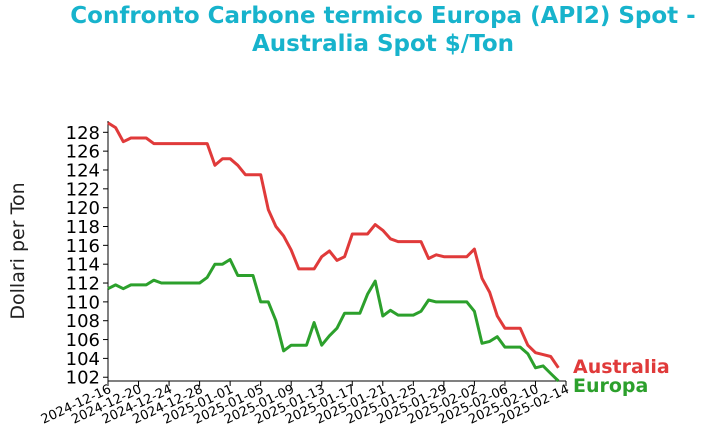 The image size is (714, 448). I want to click on y-tick-label: 120, so click(83, 208).